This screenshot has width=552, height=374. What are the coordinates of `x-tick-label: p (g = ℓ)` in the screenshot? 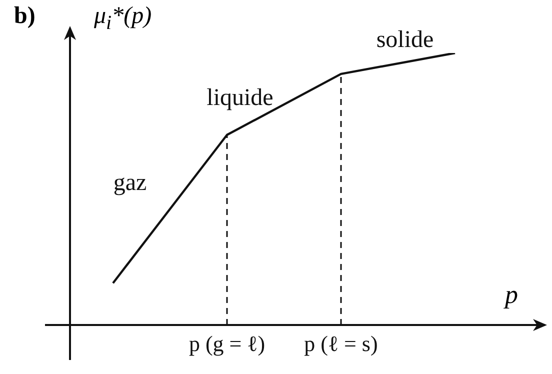 It's located at (227, 343).